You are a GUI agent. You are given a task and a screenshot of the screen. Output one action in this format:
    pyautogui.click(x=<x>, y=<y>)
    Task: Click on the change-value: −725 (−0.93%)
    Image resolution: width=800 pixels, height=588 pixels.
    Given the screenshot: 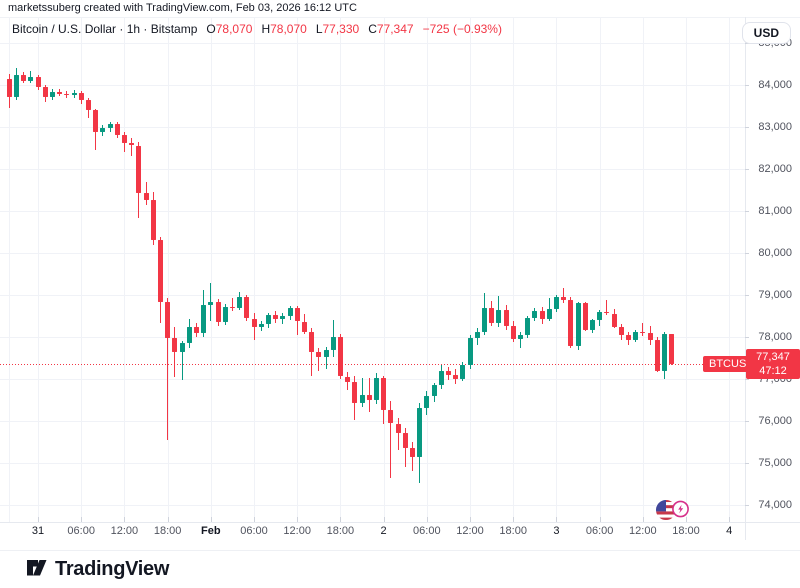 What is the action you would take?
    pyautogui.click(x=462, y=29)
    